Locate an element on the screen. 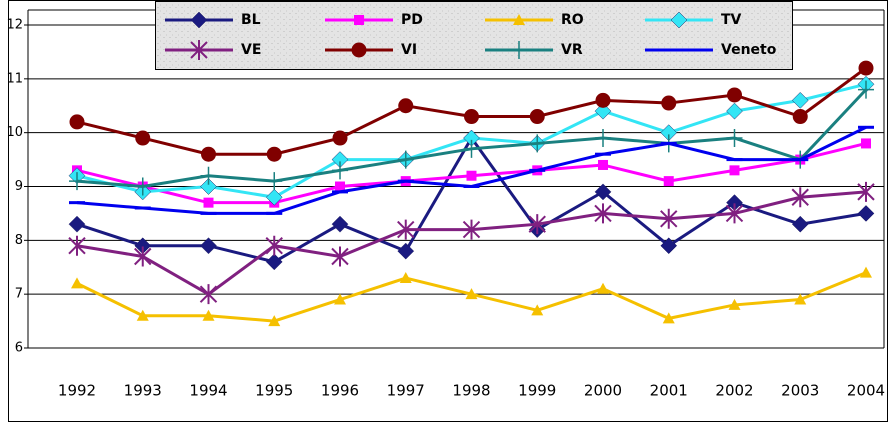 Image resolution: width=888 pixels, height=423 pixels. legend-label: RO is located at coordinates (572, 20).